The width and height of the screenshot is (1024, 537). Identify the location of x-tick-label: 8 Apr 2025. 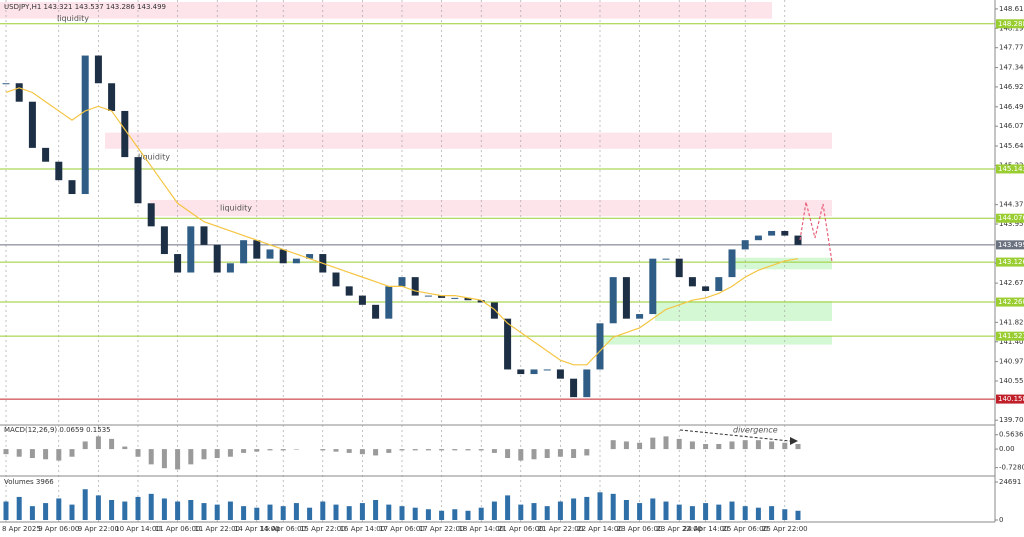
(21, 529).